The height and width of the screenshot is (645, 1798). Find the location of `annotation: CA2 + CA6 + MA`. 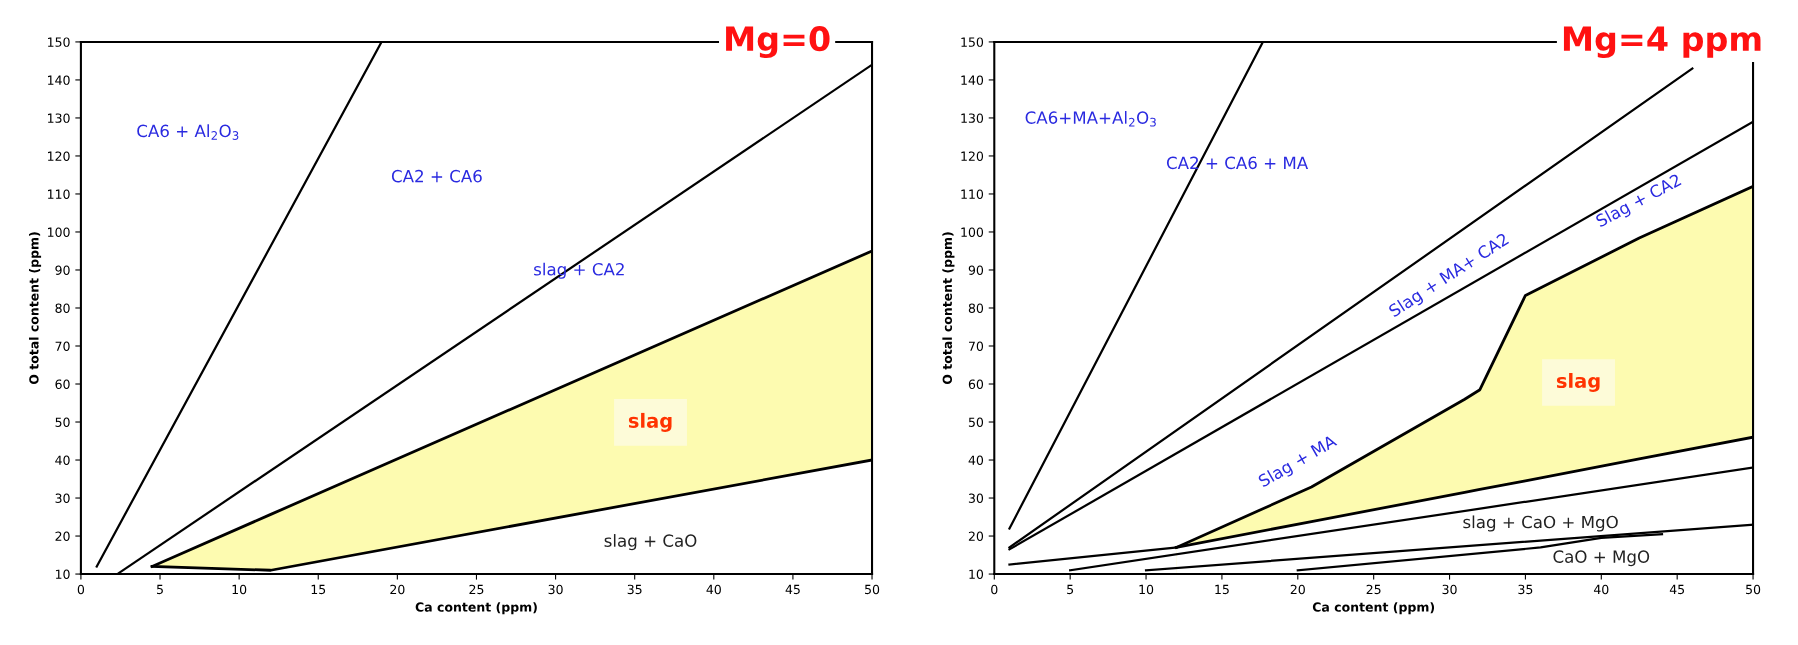

annotation: CA2 + CA6 + MA is located at coordinates (1237, 163).